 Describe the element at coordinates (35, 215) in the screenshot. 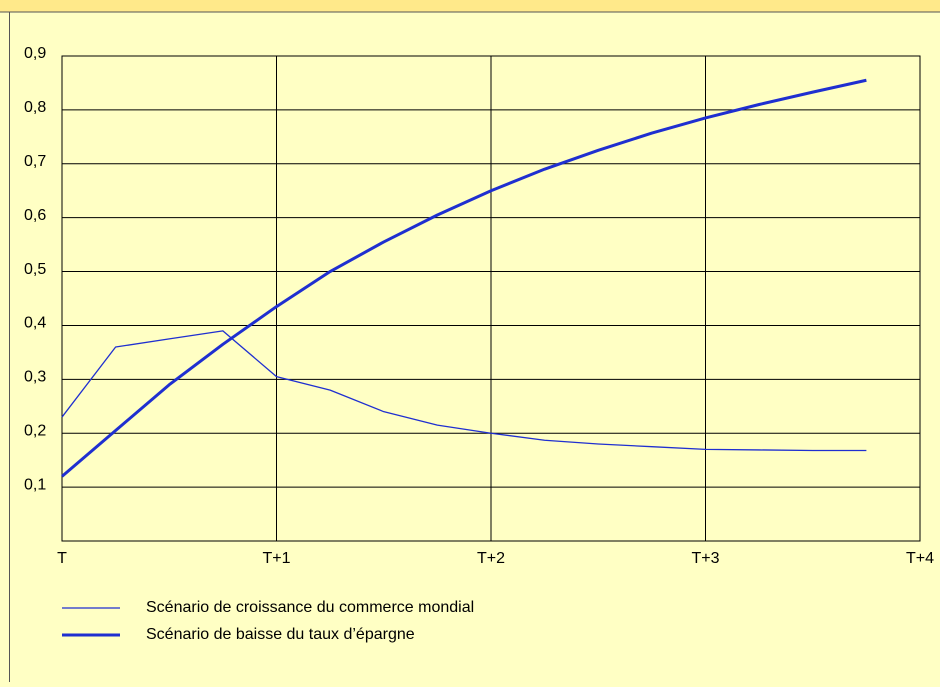

I see `y-tick-label: 0,6` at that location.